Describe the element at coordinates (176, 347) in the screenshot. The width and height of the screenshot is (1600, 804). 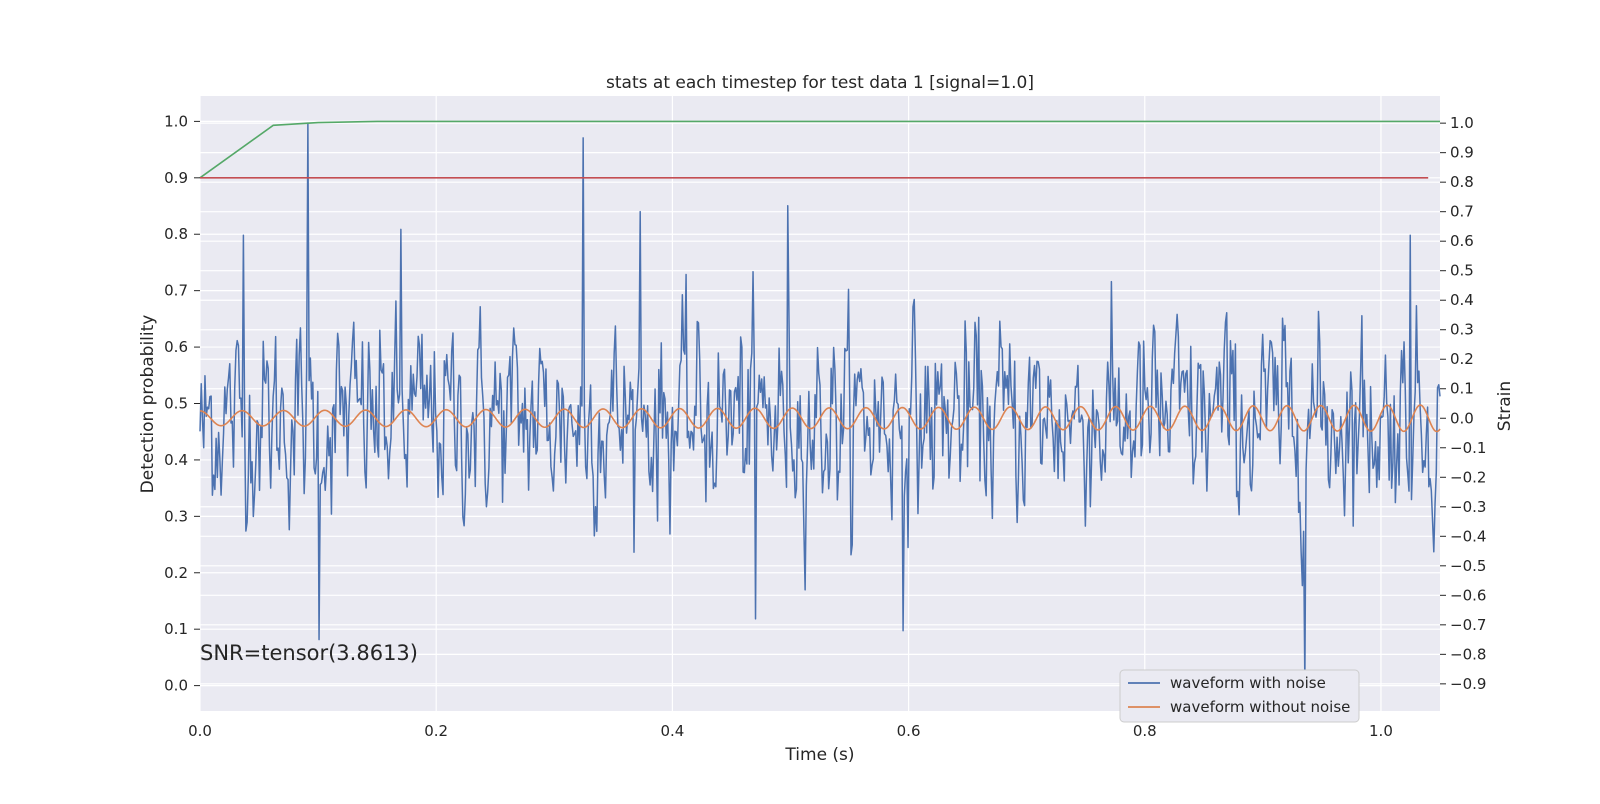
I see `left-tick-label: 0.6` at that location.